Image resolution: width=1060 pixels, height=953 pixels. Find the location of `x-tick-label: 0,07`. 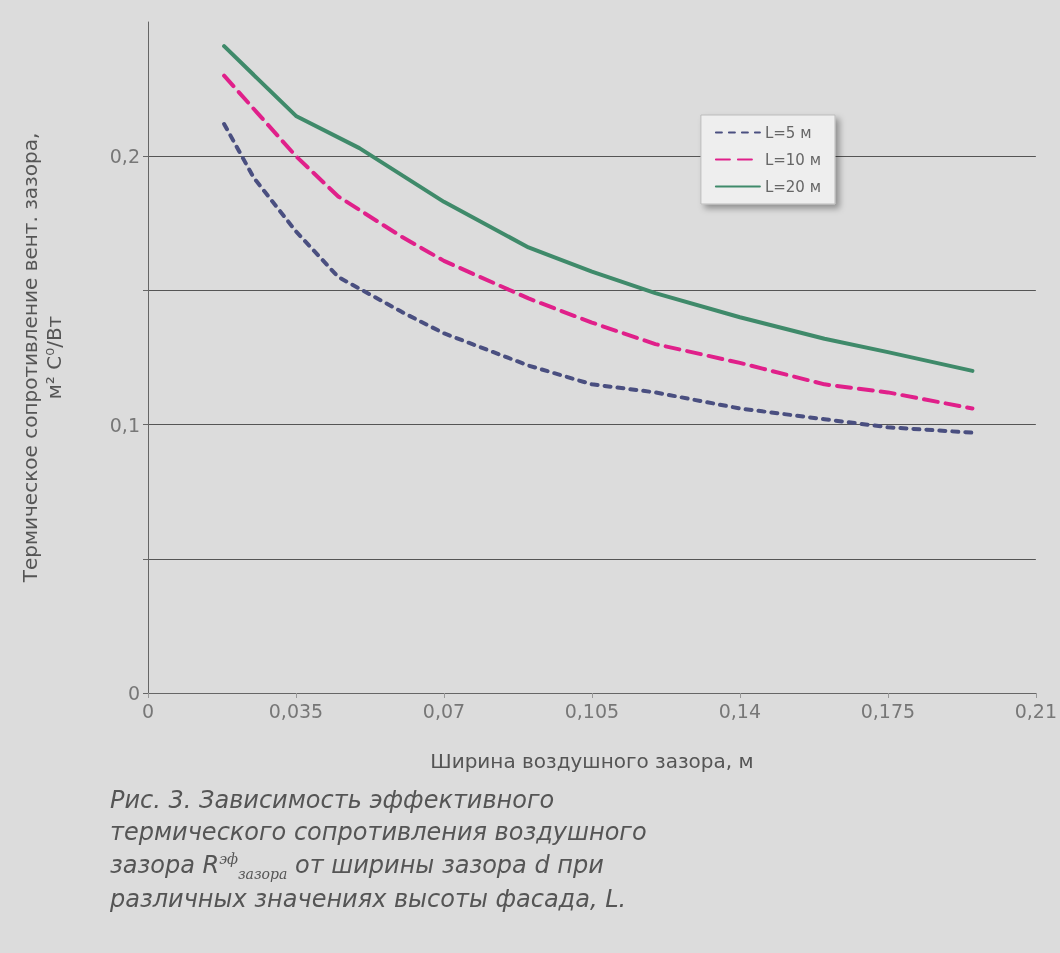

x-tick-label: 0,07 is located at coordinates (444, 710).